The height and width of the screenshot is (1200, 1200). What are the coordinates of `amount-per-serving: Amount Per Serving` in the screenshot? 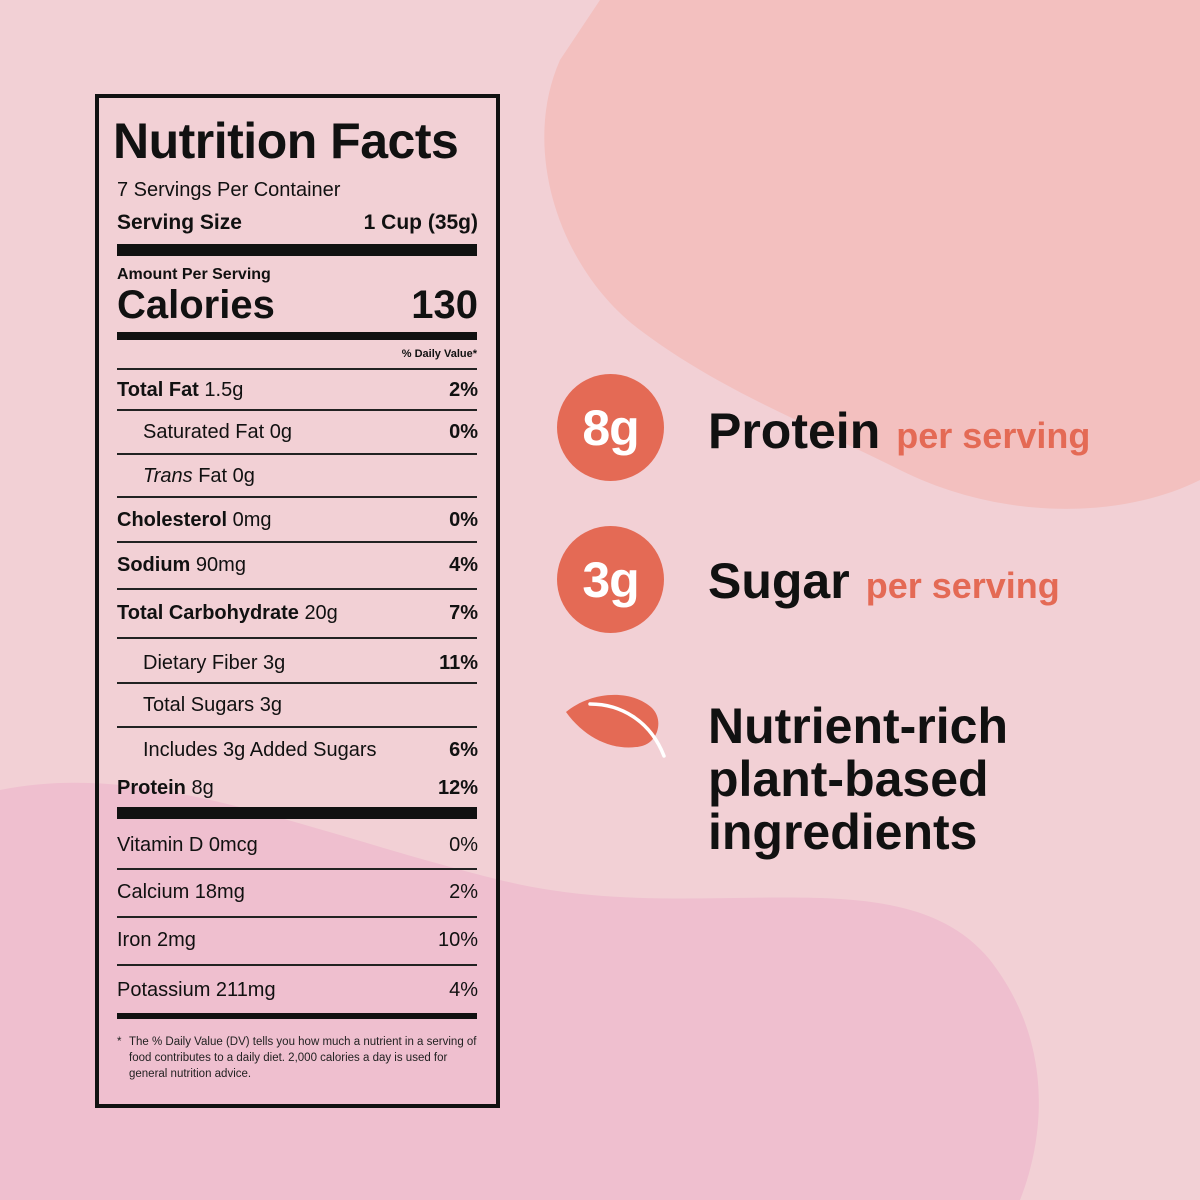 It's located at (194, 274).